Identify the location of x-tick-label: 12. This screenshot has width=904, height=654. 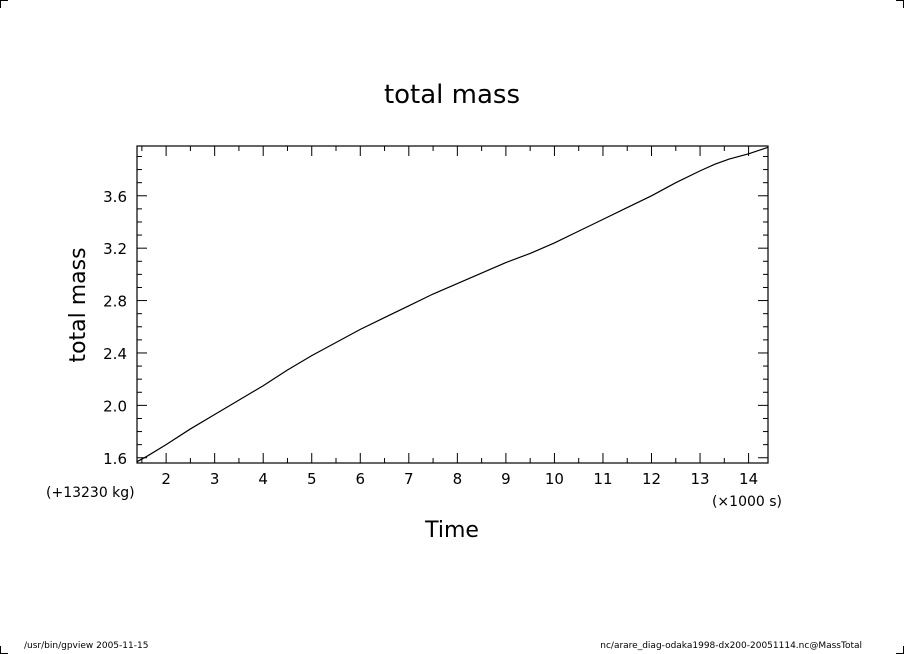
(651, 479).